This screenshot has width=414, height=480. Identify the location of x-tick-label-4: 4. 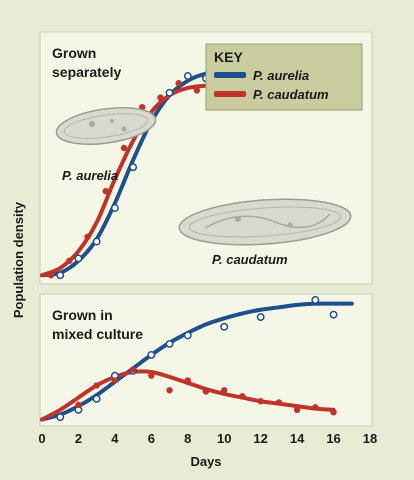
(115, 438).